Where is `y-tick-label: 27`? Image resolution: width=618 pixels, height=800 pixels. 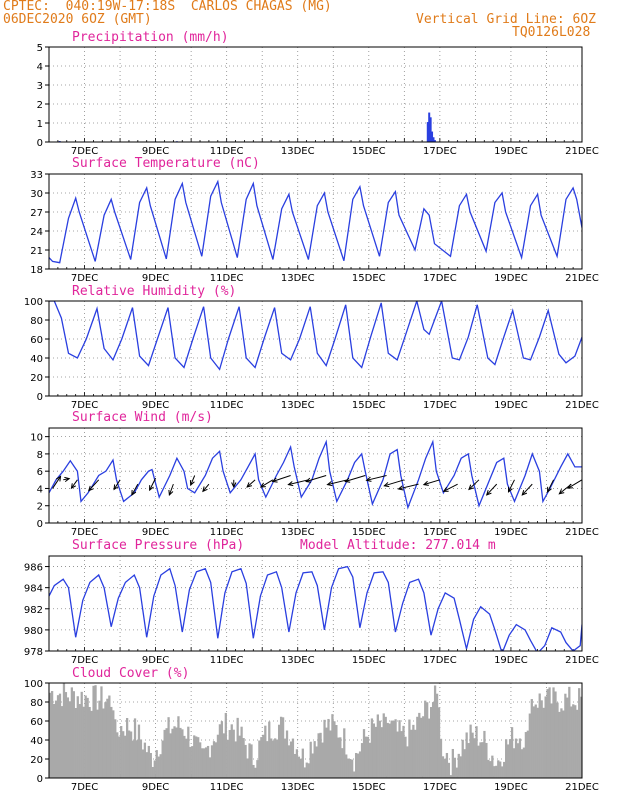
y-tick-label: 27 is located at coordinates (36, 213).